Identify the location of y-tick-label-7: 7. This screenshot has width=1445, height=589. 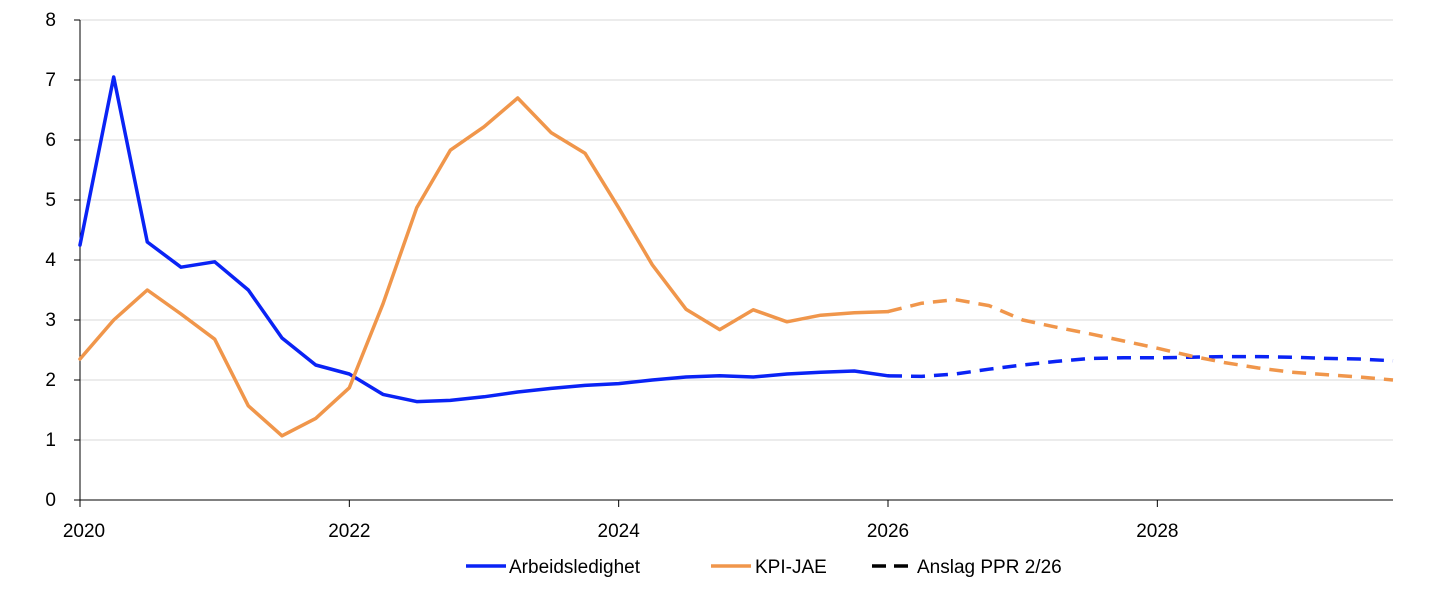
(50, 80).